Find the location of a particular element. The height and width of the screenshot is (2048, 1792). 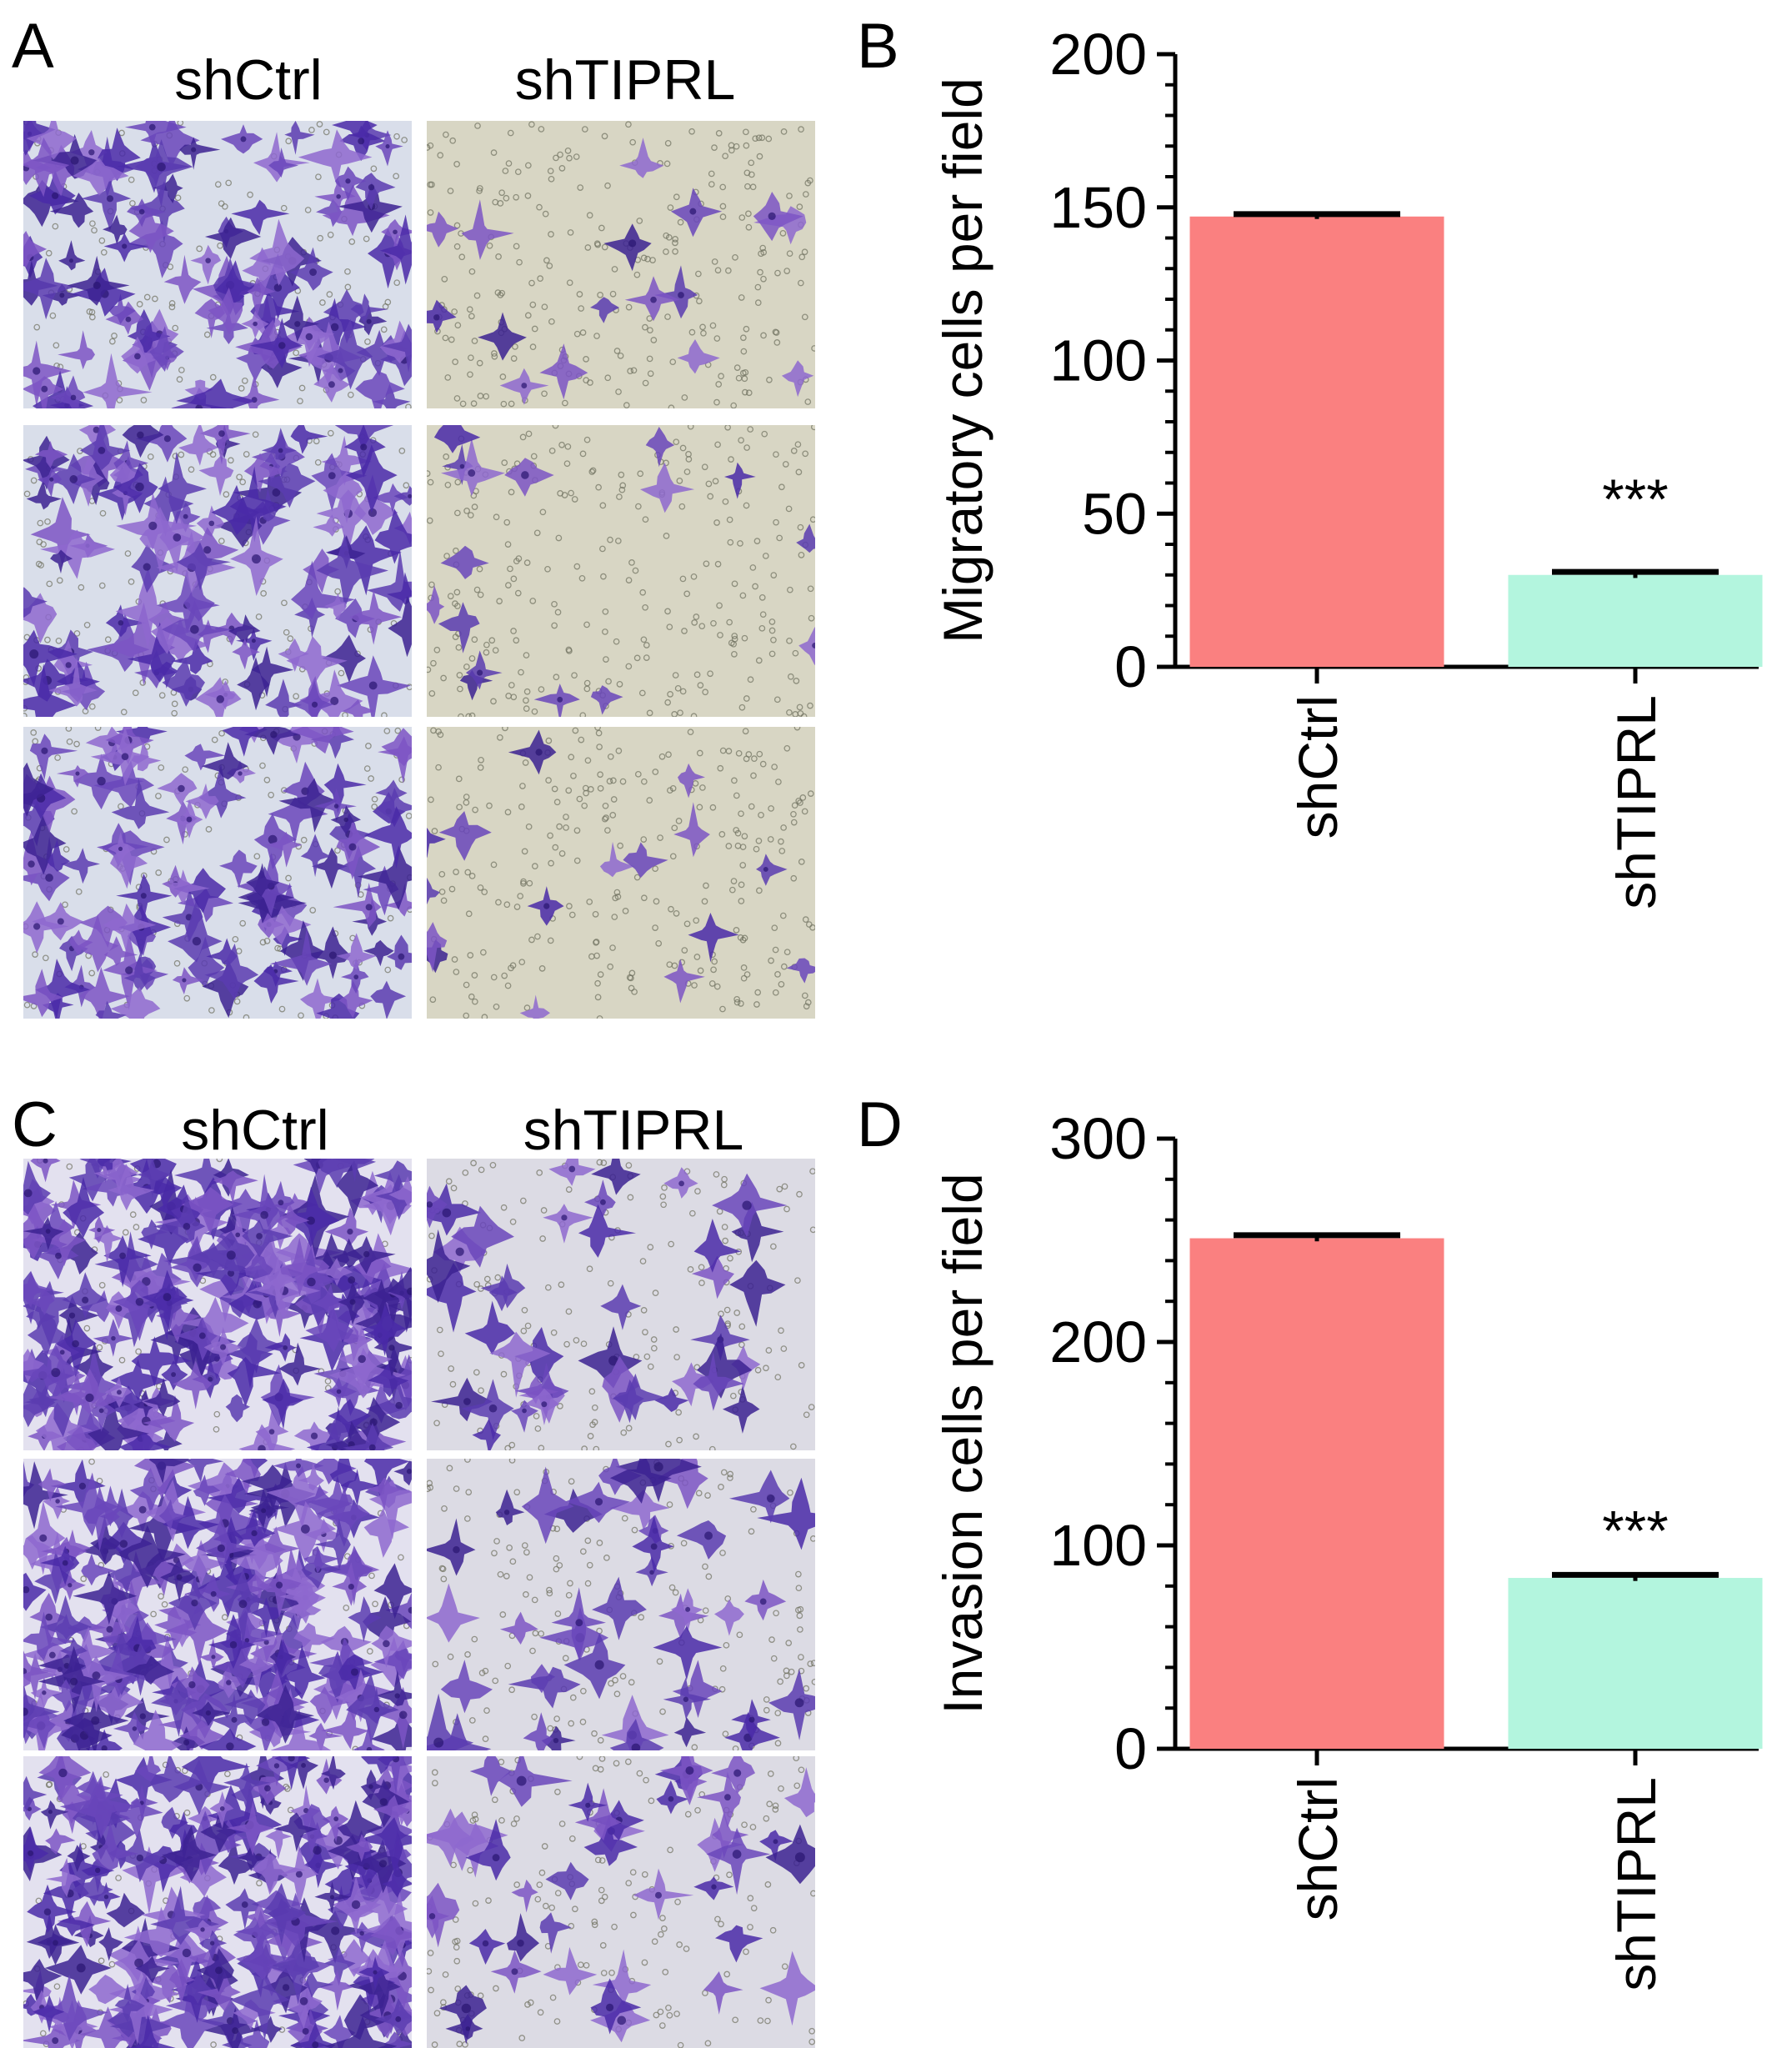

y-tick-label: 150 is located at coordinates (1098, 207).